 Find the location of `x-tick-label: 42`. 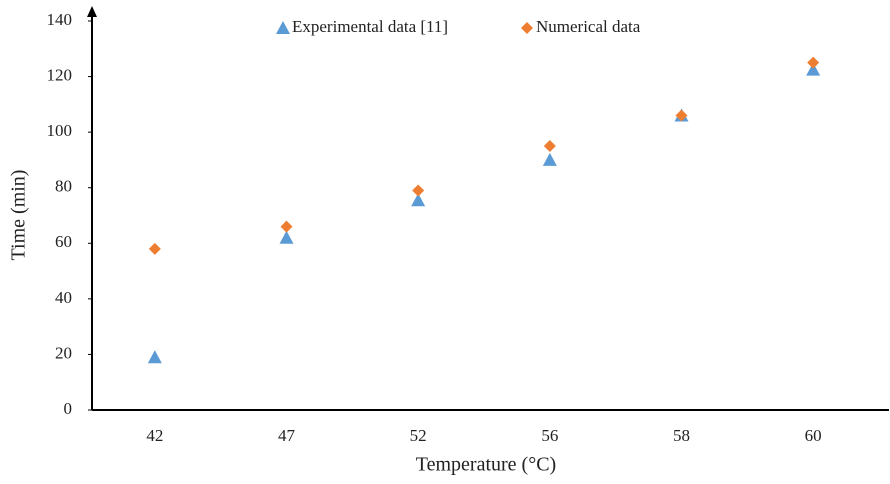

x-tick-label: 42 is located at coordinates (154, 435).